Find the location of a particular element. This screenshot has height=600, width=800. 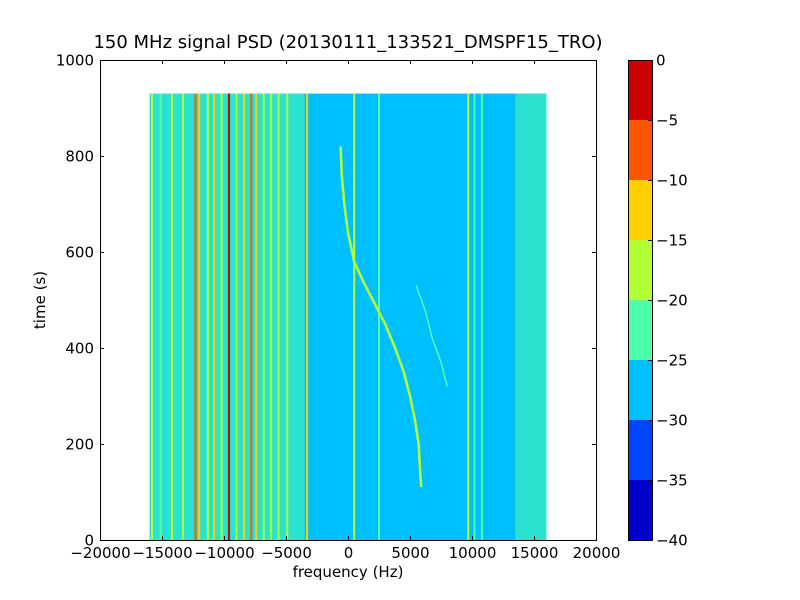

doppler-trace is located at coordinates (381, 317).